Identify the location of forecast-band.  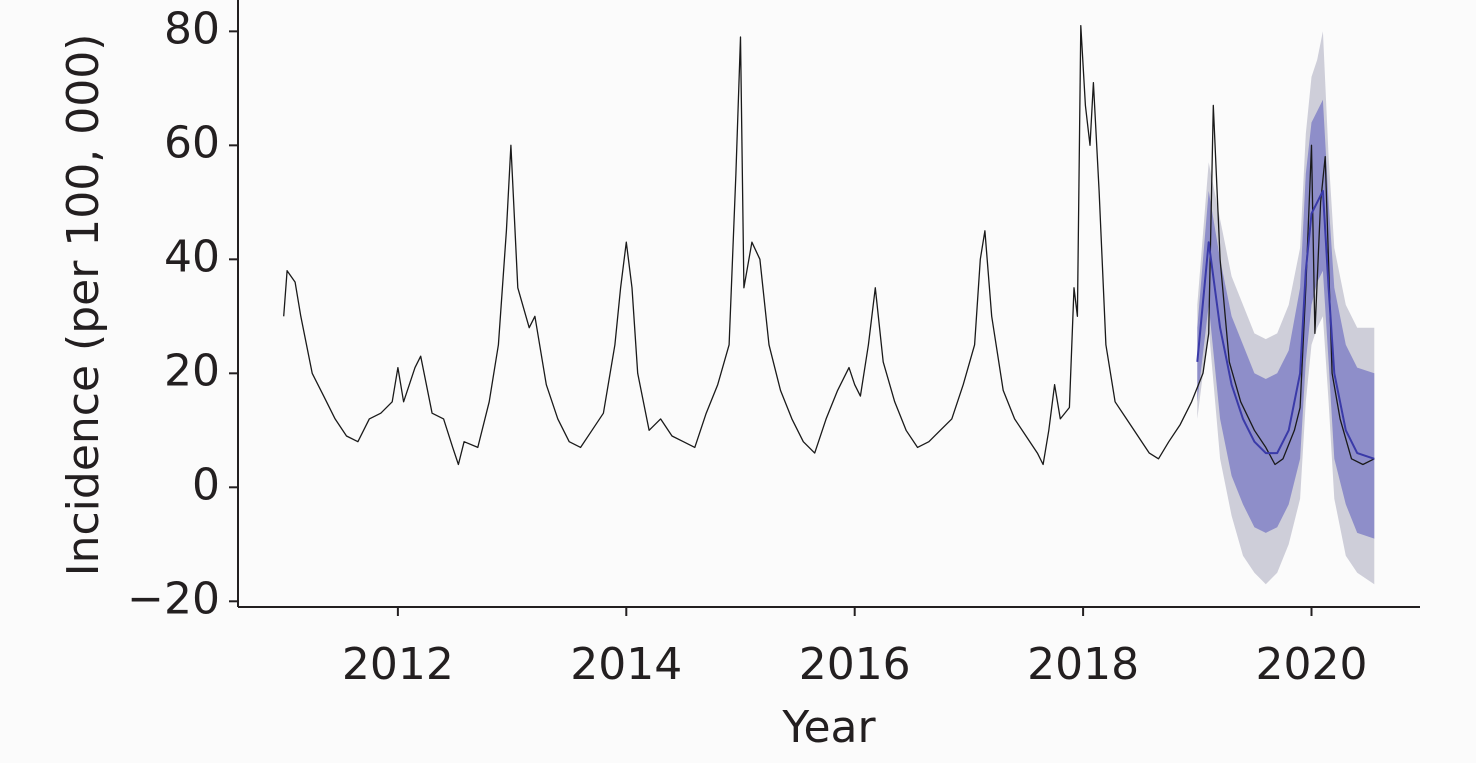
(1286, 319).